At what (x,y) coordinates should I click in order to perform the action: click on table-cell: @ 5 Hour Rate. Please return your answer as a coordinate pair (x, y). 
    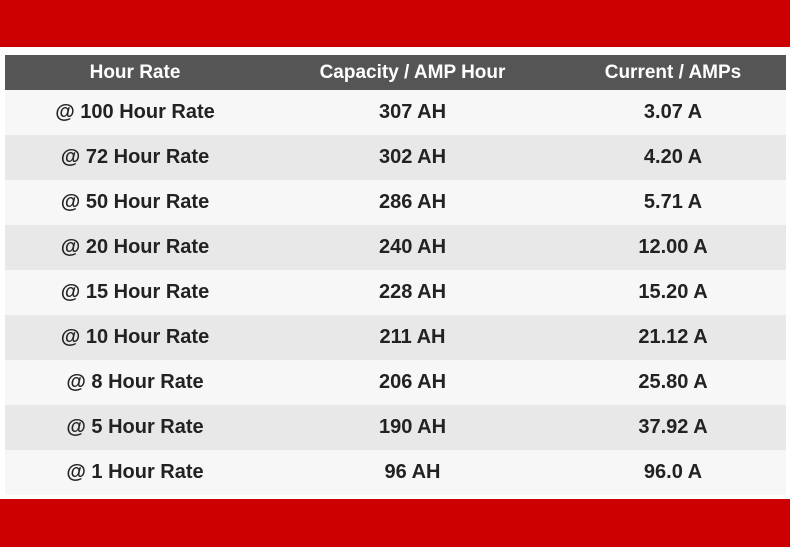
    Looking at the image, I should click on (135, 427).